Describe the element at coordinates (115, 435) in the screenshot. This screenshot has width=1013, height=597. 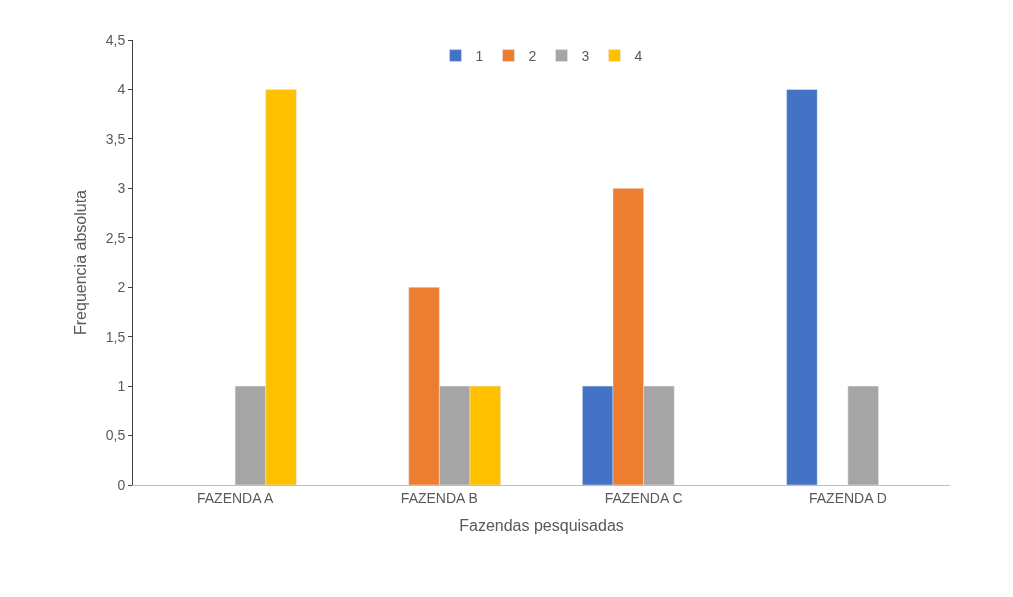
I see `y-tick-label: 0,5` at that location.